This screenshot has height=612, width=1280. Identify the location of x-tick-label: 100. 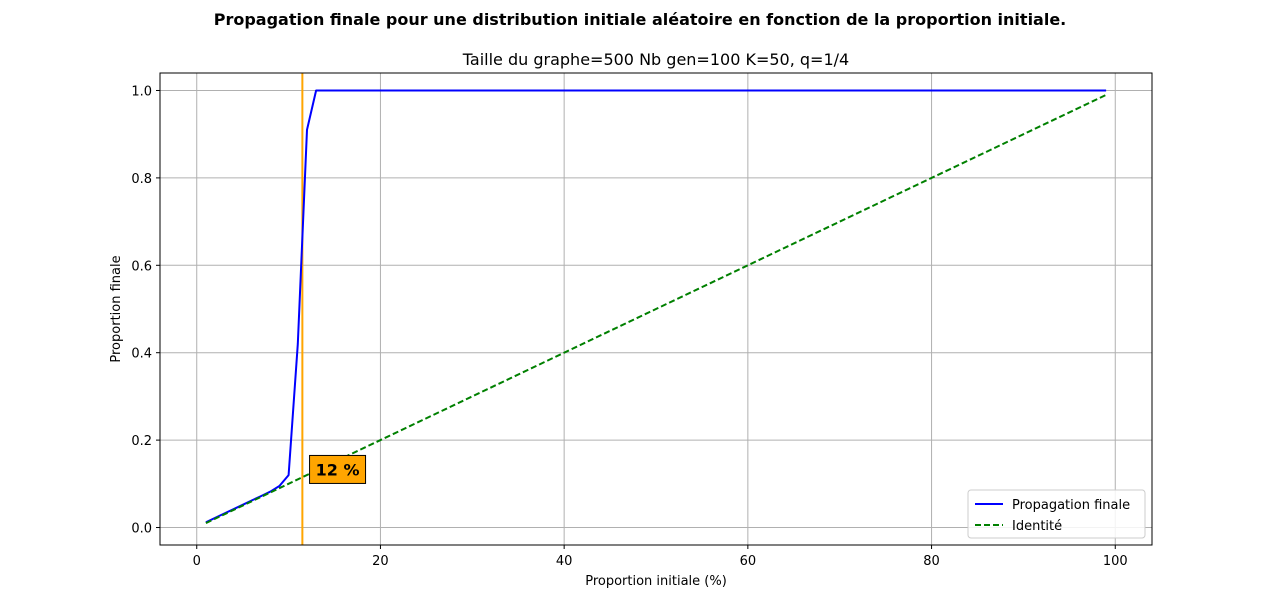
(1115, 561).